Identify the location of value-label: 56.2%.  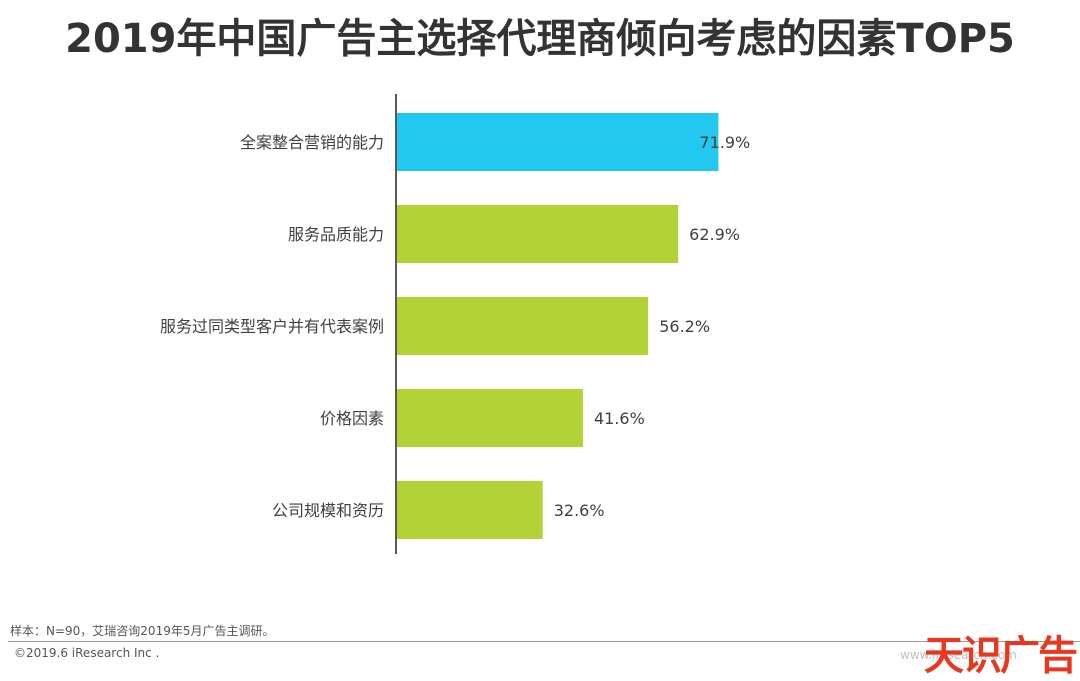
(684, 326).